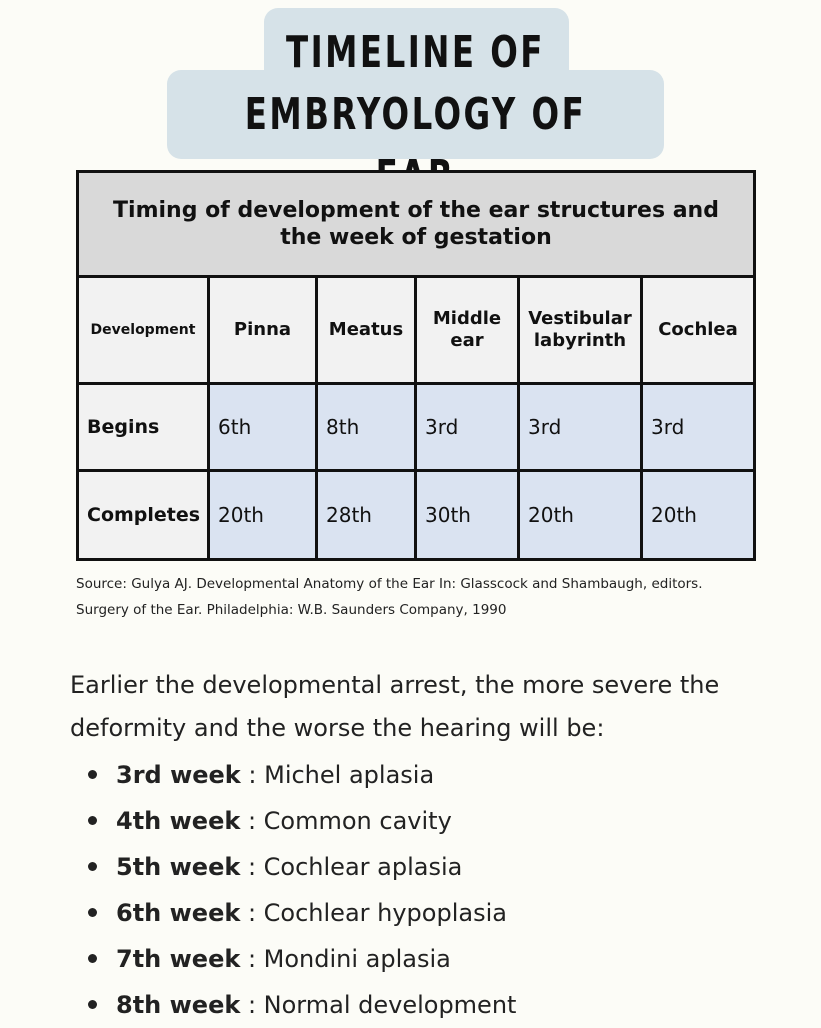 The height and width of the screenshot is (1028, 821). Describe the element at coordinates (580, 329) in the screenshot. I see `column-header: Vestibular labyrinth` at that location.